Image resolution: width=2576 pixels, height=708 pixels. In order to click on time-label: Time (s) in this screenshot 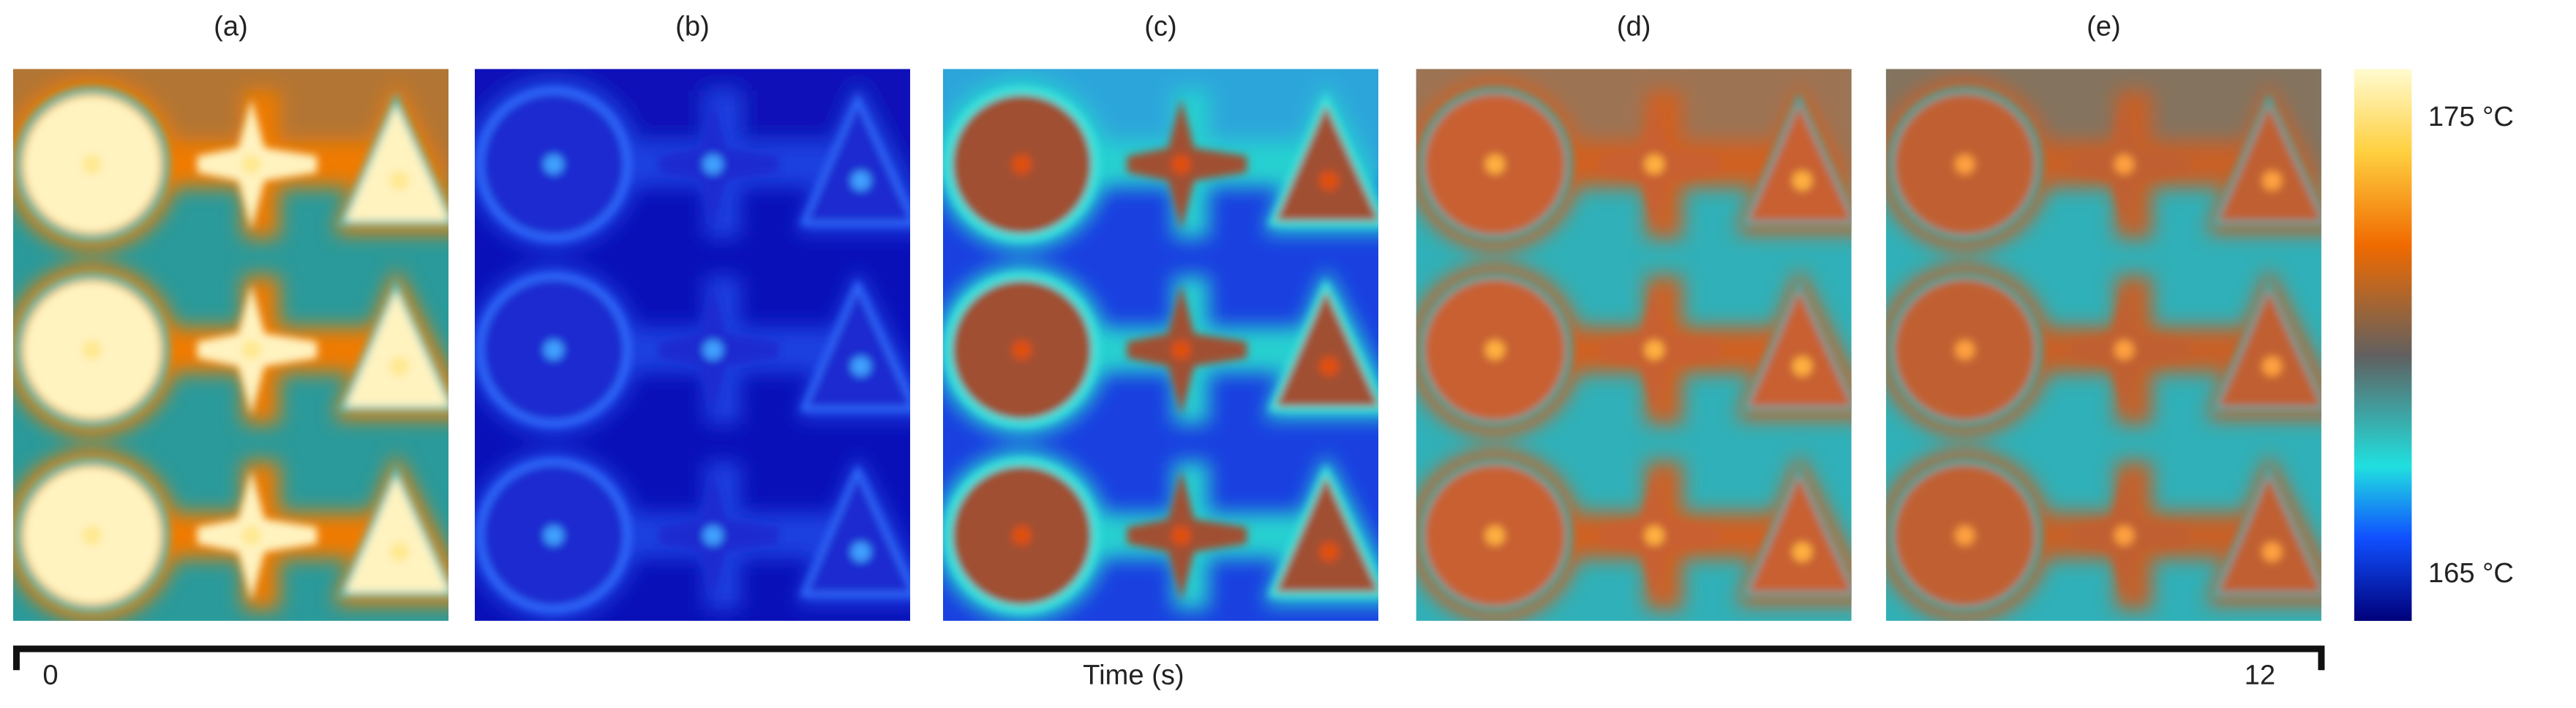, I will do `click(1133, 675)`.